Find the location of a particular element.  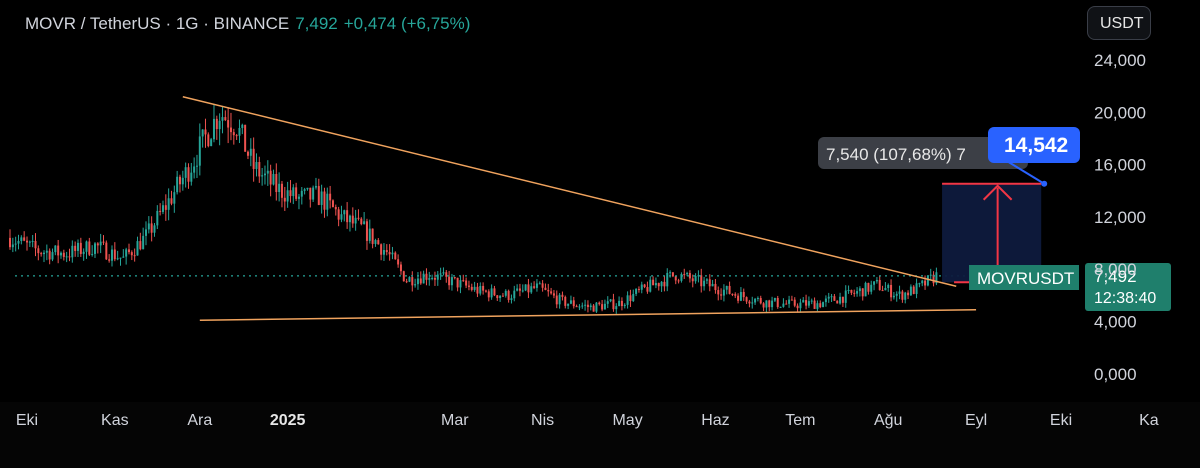

last-price-label: 7,492 is located at coordinates (1115, 276).